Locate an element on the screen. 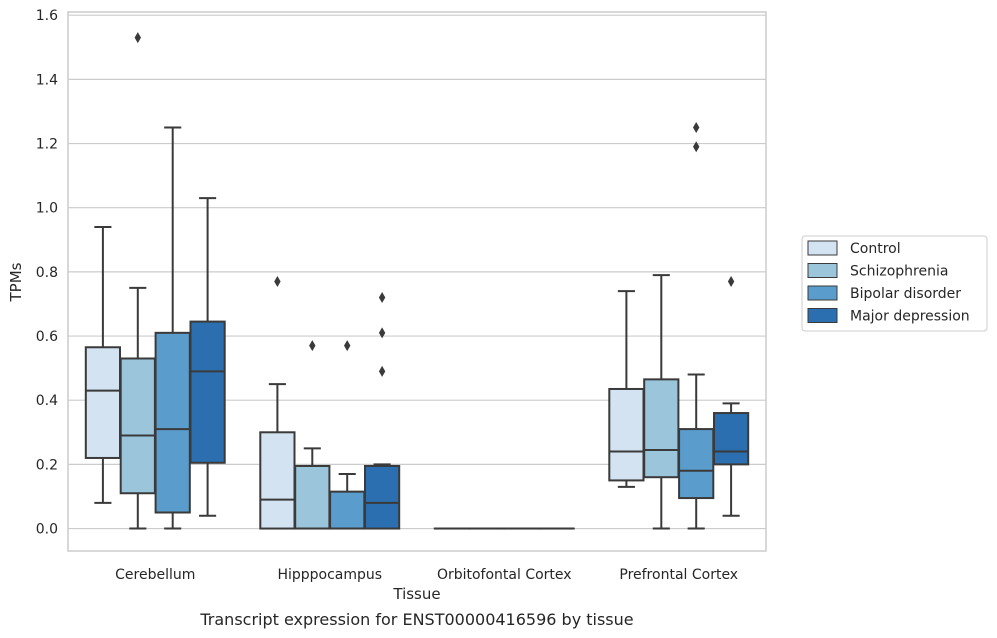  y-tick-labels: 0.0 0.2 0.4 0.6 0.8 1.0 1.2 1.4 1.6 is located at coordinates (47, 272).